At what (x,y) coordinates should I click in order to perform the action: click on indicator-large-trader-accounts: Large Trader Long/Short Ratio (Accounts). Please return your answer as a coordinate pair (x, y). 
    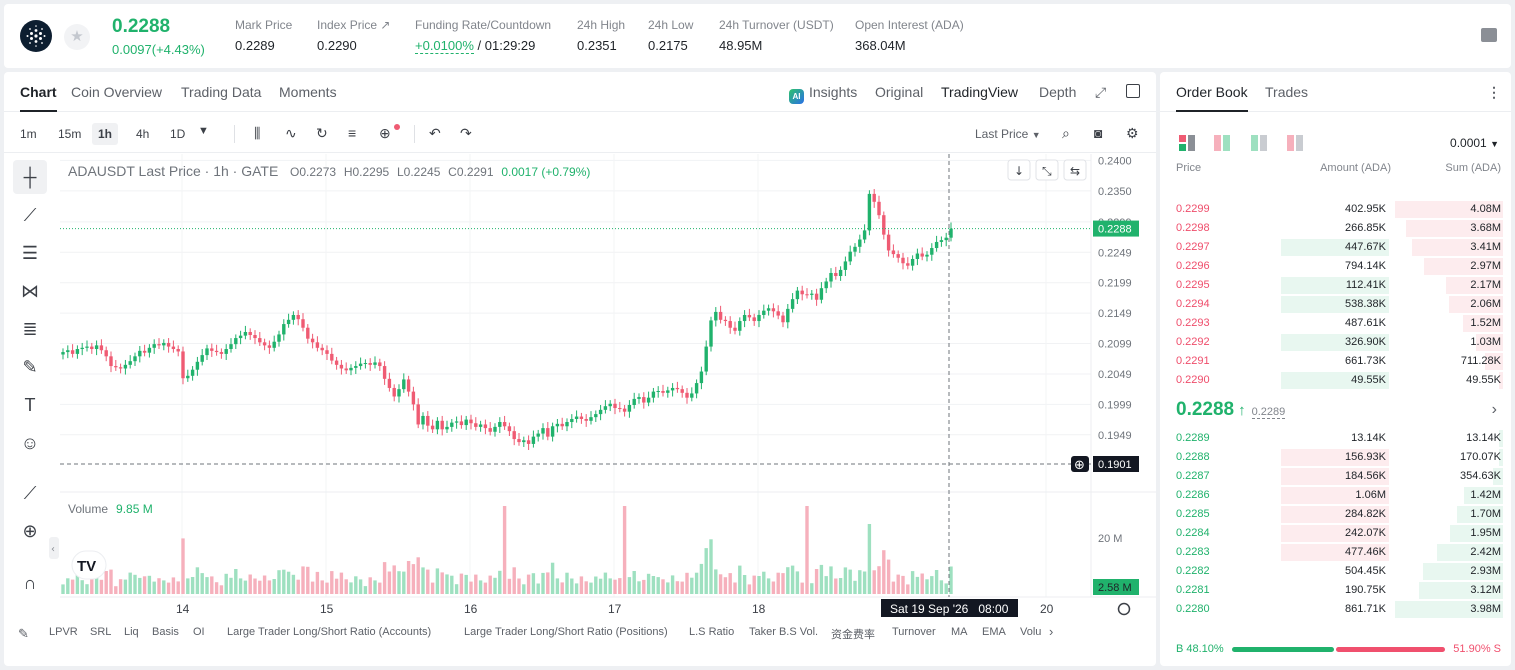
    Looking at the image, I should click on (329, 632).